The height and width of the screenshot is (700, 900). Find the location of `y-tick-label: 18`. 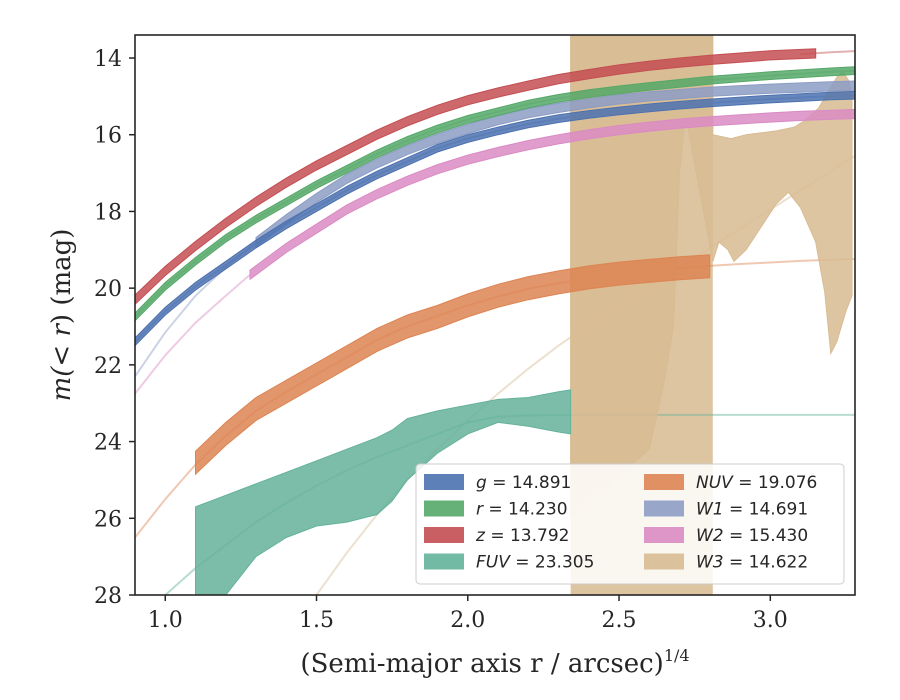

y-tick-label: 18 is located at coordinates (108, 212).